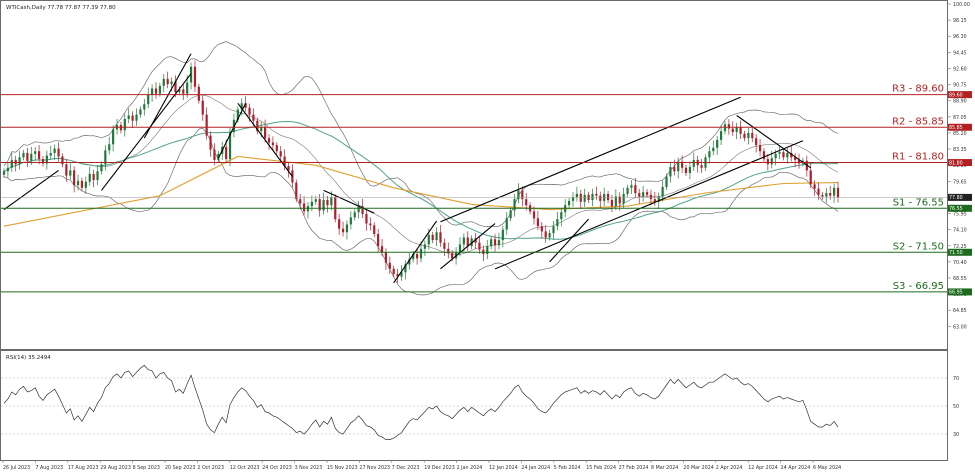 The height and width of the screenshot is (476, 975). What do you see at coordinates (406, 468) in the screenshot?
I see `x-tick-label: 7 Dec 2023` at bounding box center [406, 468].